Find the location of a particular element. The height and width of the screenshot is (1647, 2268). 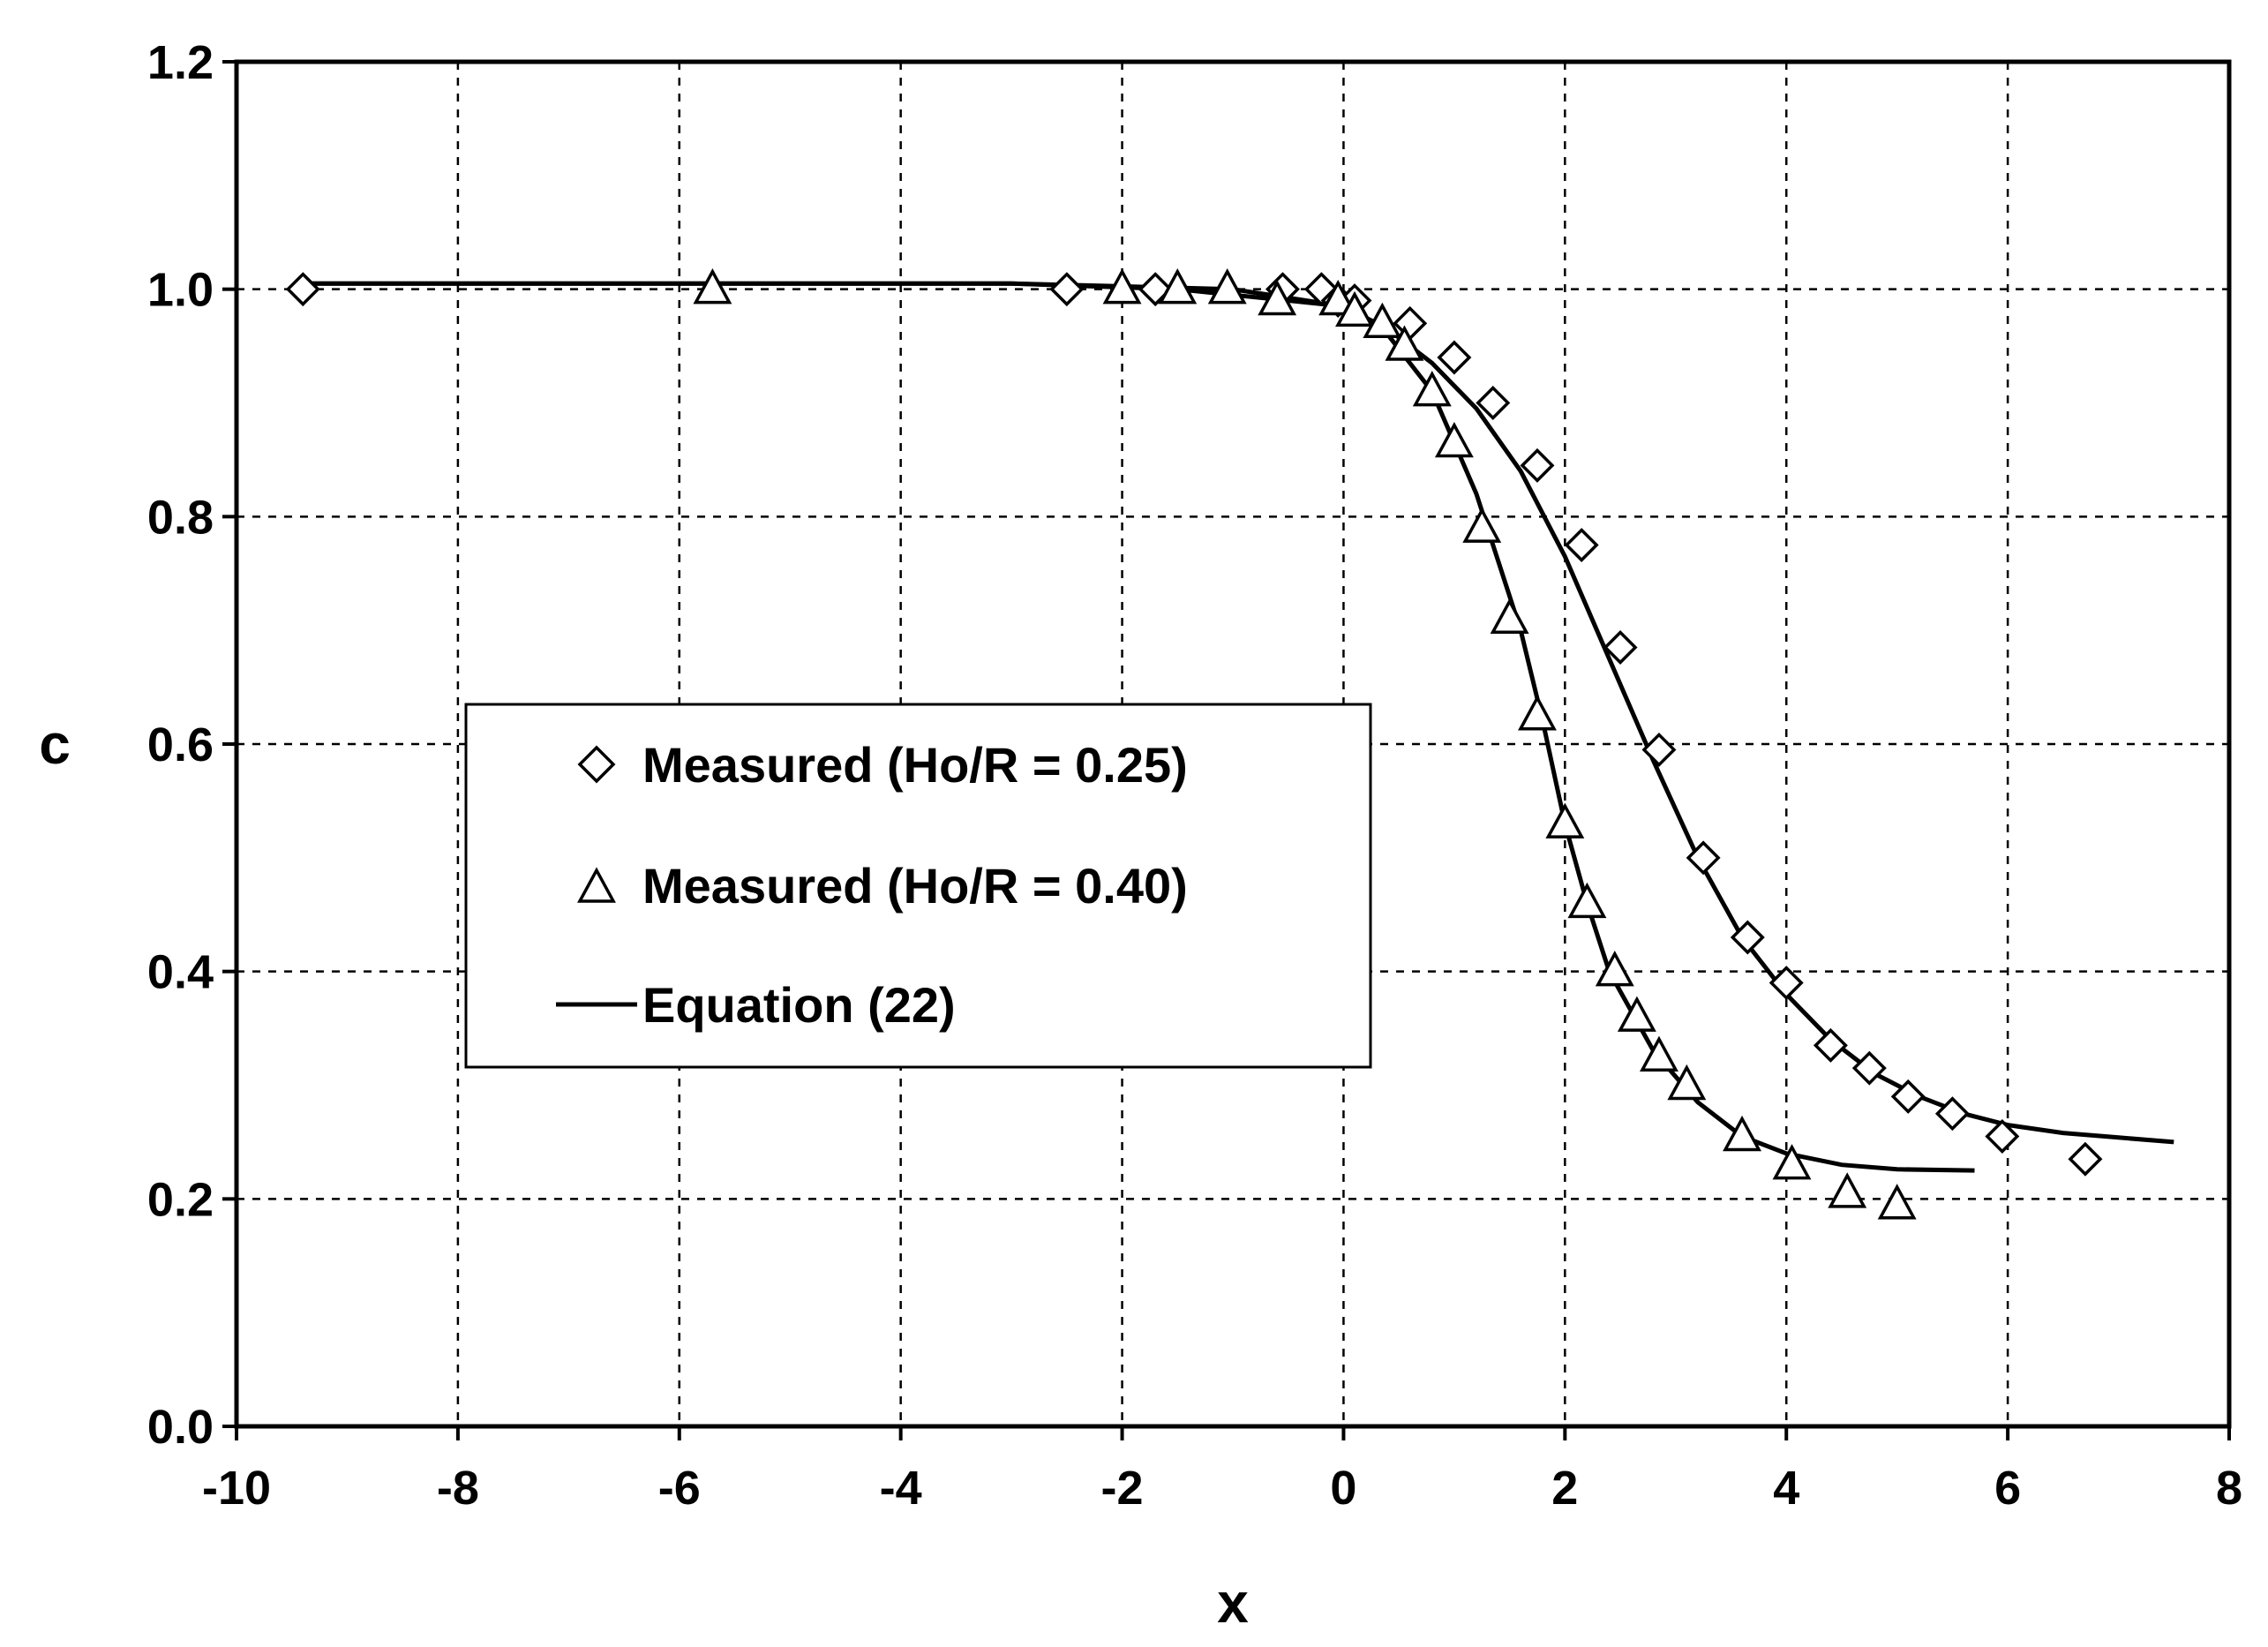

x-tick-label: 8 is located at coordinates (2229, 1488).